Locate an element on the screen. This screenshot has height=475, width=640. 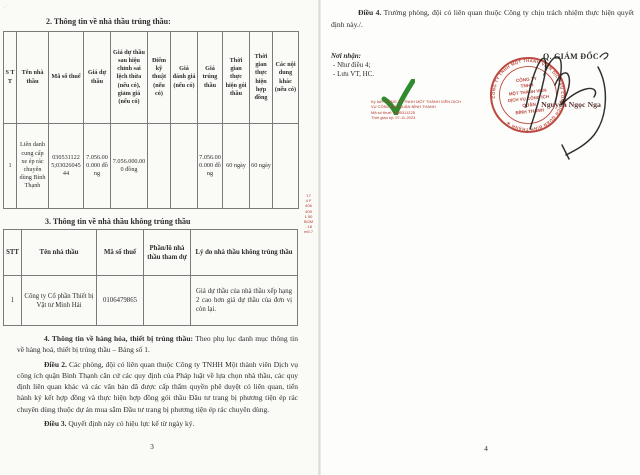
cell-thoi-gian-goi-thau: 60 ngày is located at coordinates (236, 166).